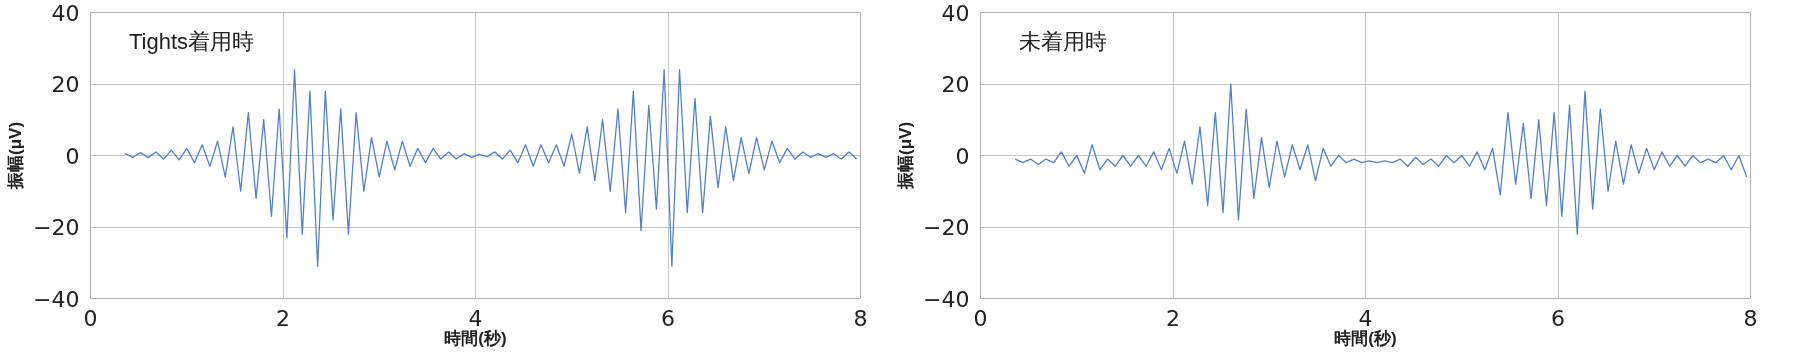  What do you see at coordinates (1063, 41) in the screenshot?
I see `text: 未着用時` at bounding box center [1063, 41].